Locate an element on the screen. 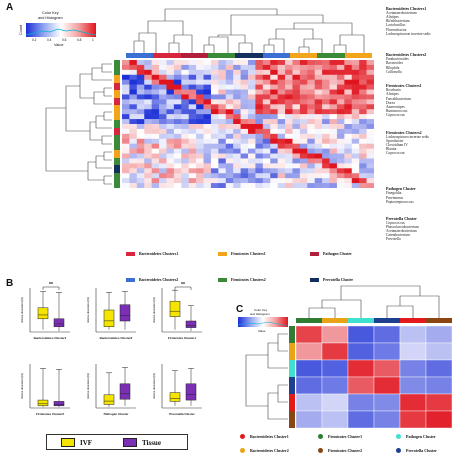 The height and width of the screenshot is (465, 474). boxplot-ylabel: relative abundance(%) is located at coordinates (88, 310).